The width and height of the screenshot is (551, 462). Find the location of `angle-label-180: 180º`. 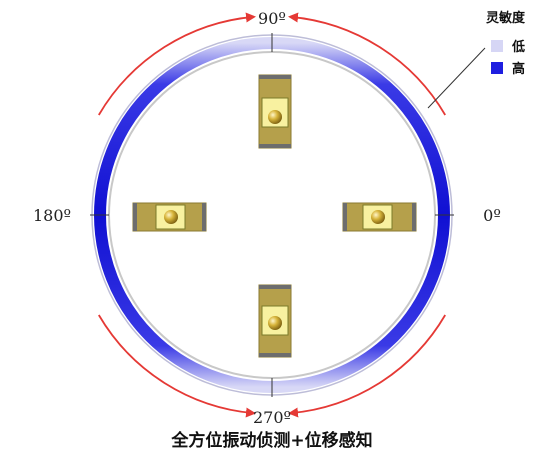

angle-label-180: 180º is located at coordinates (52, 215).